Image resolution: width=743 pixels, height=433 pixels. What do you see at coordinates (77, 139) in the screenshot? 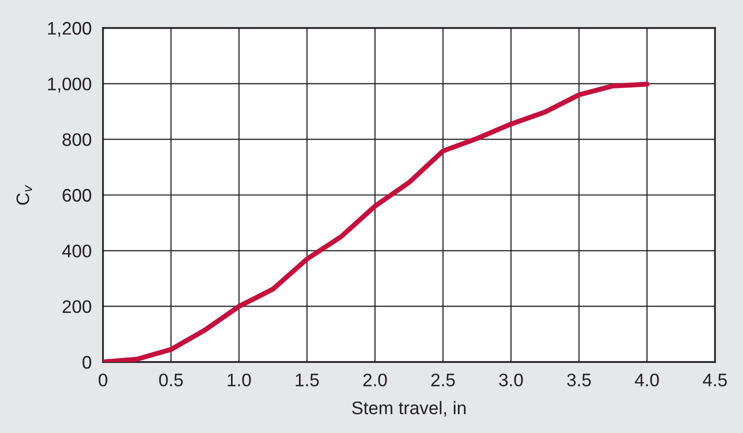
I see `y-tick-label: 800` at bounding box center [77, 139].